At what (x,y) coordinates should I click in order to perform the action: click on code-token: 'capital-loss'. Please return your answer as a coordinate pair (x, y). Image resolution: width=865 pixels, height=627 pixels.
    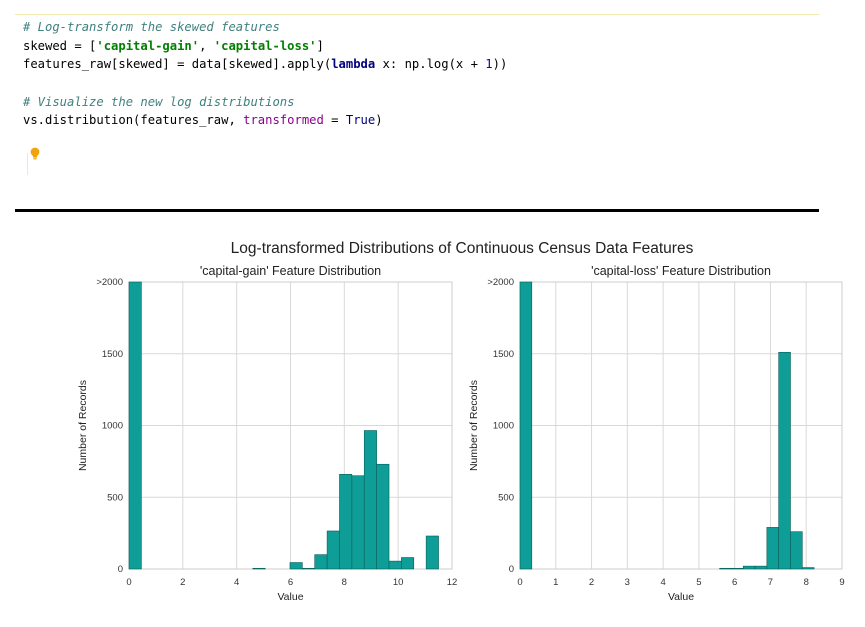
    Looking at the image, I should click on (265, 45).